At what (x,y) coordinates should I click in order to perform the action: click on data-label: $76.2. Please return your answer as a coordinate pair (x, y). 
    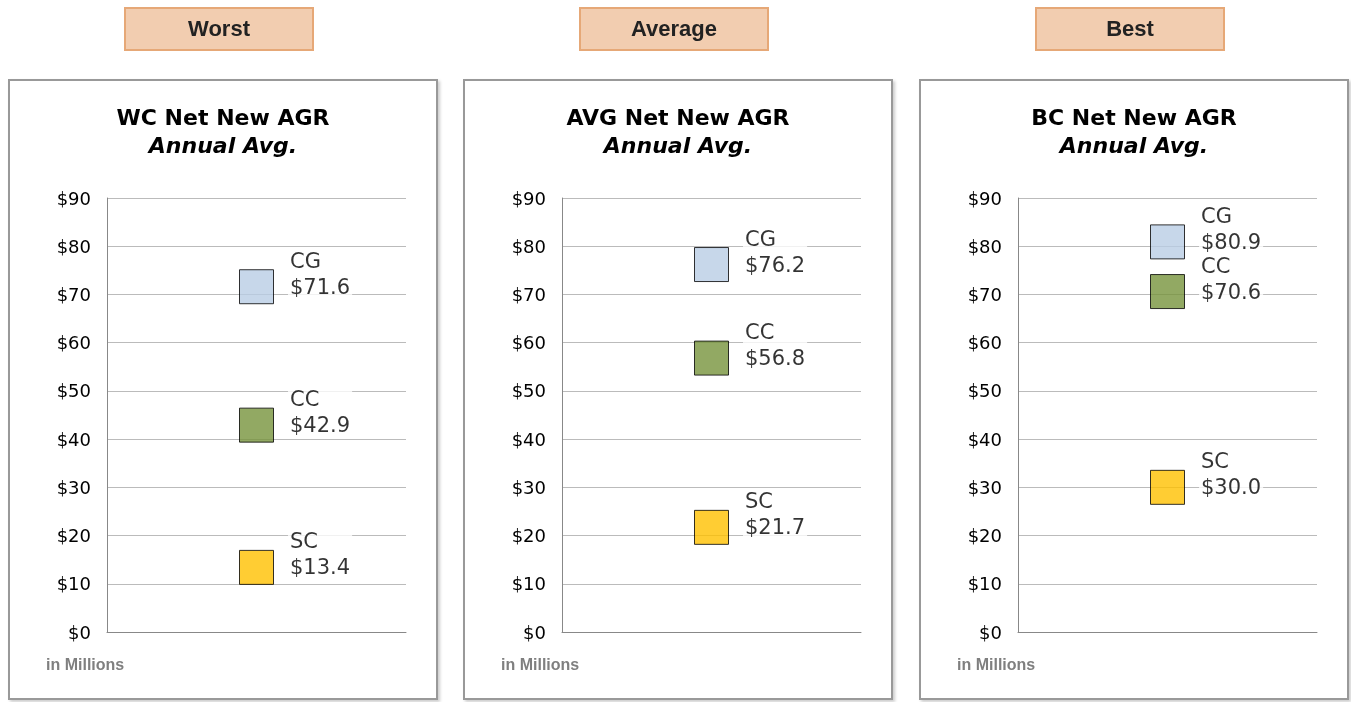
    Looking at the image, I should click on (775, 264).